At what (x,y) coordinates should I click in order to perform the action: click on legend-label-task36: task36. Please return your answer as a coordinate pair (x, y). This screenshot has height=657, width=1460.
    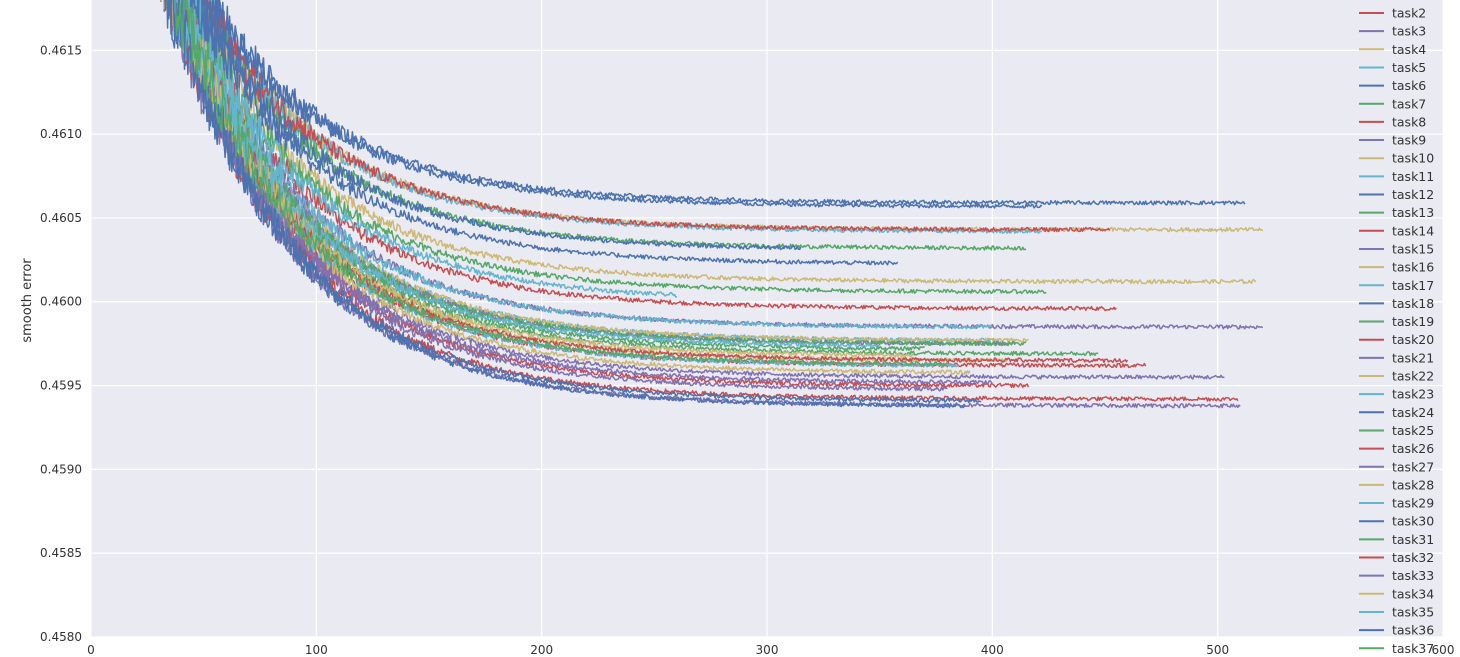
    Looking at the image, I should click on (1413, 630).